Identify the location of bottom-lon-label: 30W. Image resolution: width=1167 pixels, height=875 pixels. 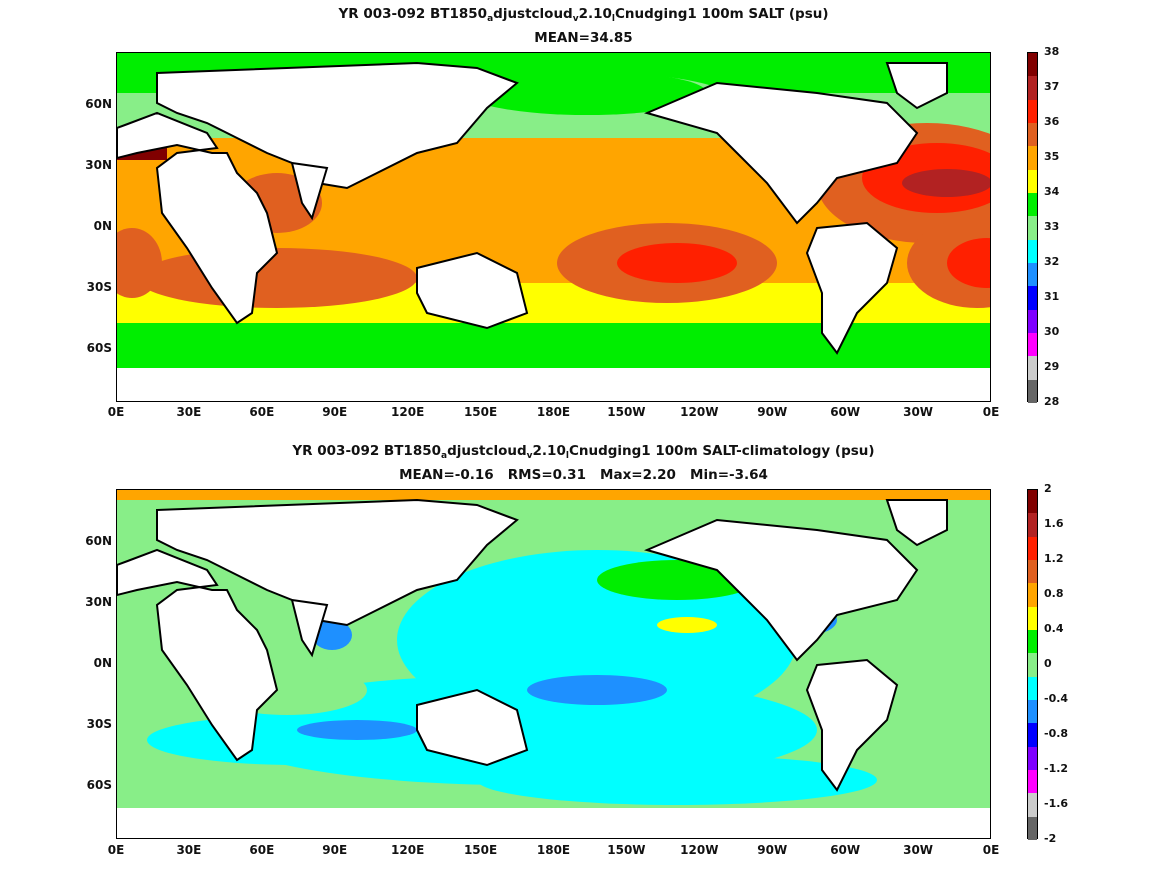
(918, 850).